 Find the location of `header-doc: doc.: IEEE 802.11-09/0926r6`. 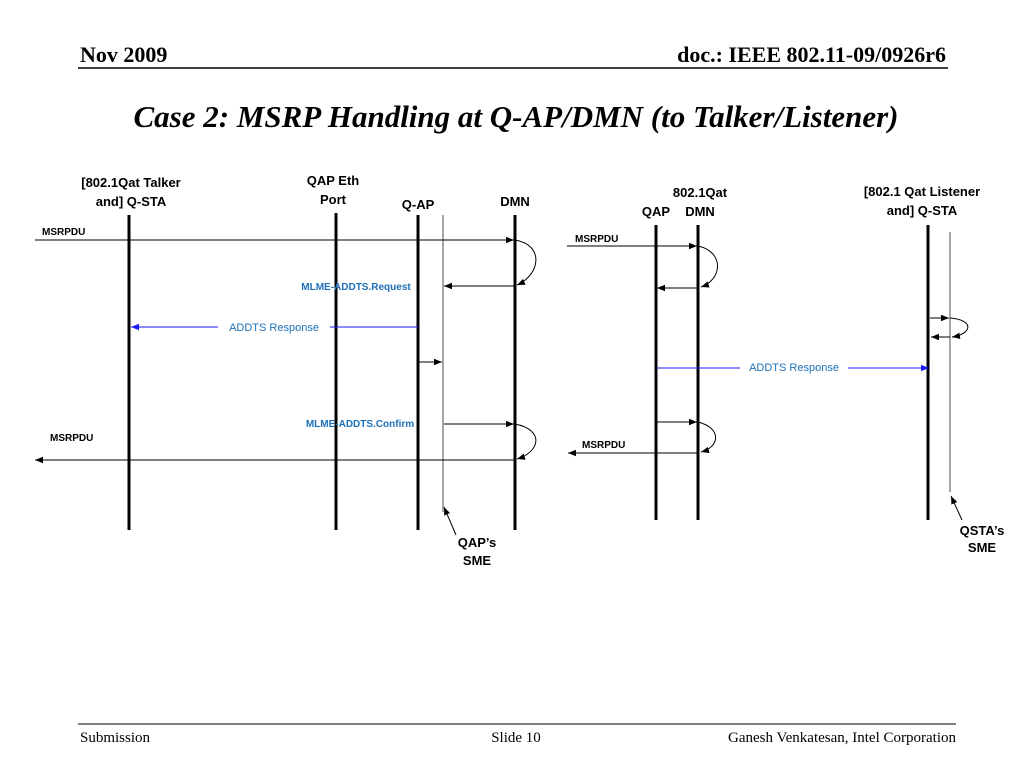

header-doc: doc.: IEEE 802.11-09/0926r6 is located at coordinates (811, 54).